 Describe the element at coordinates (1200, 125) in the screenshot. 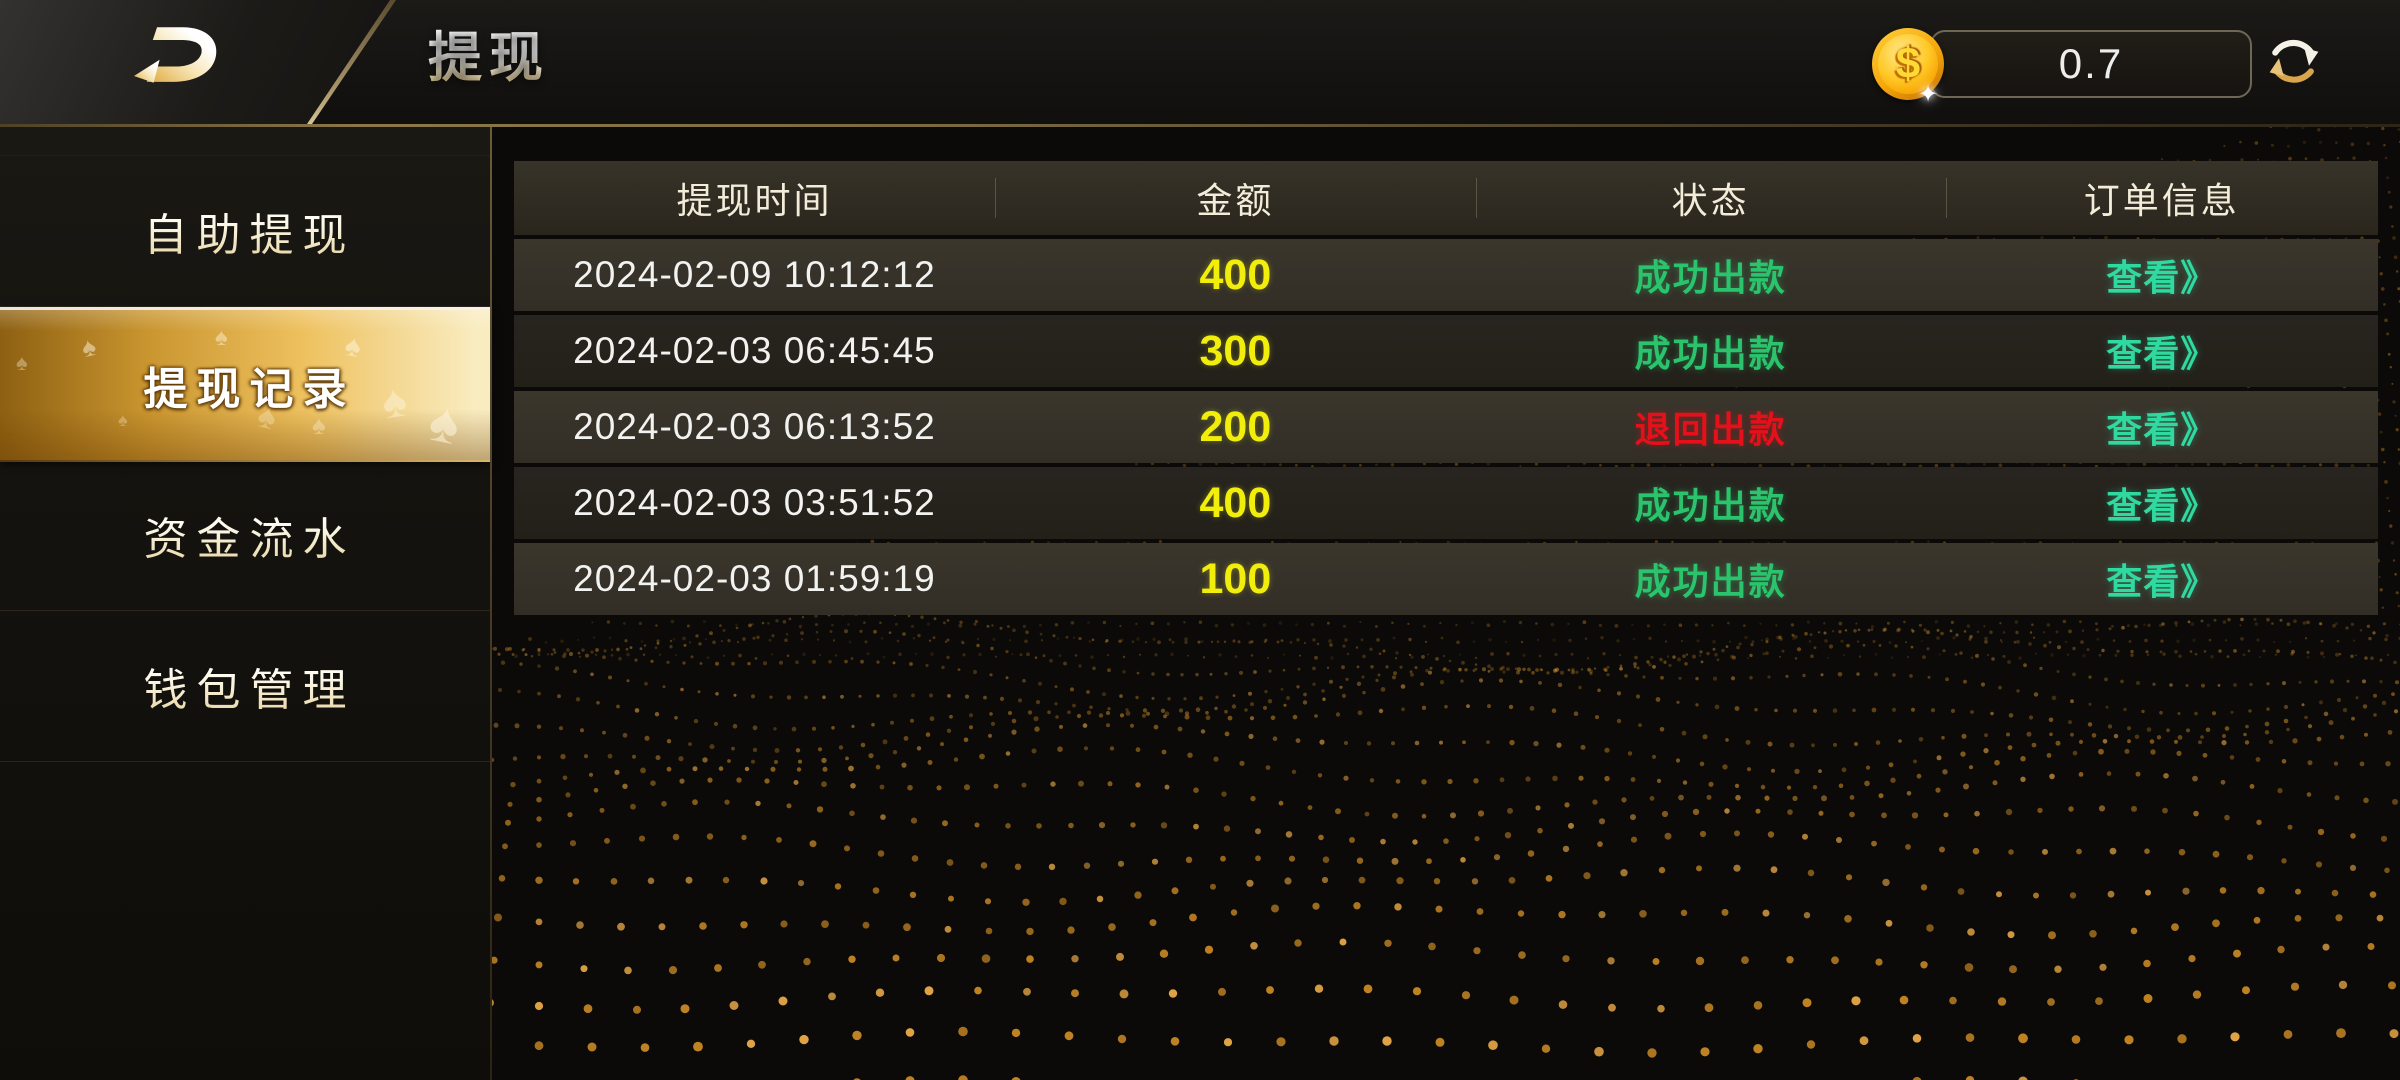

I see `header-divider` at that location.